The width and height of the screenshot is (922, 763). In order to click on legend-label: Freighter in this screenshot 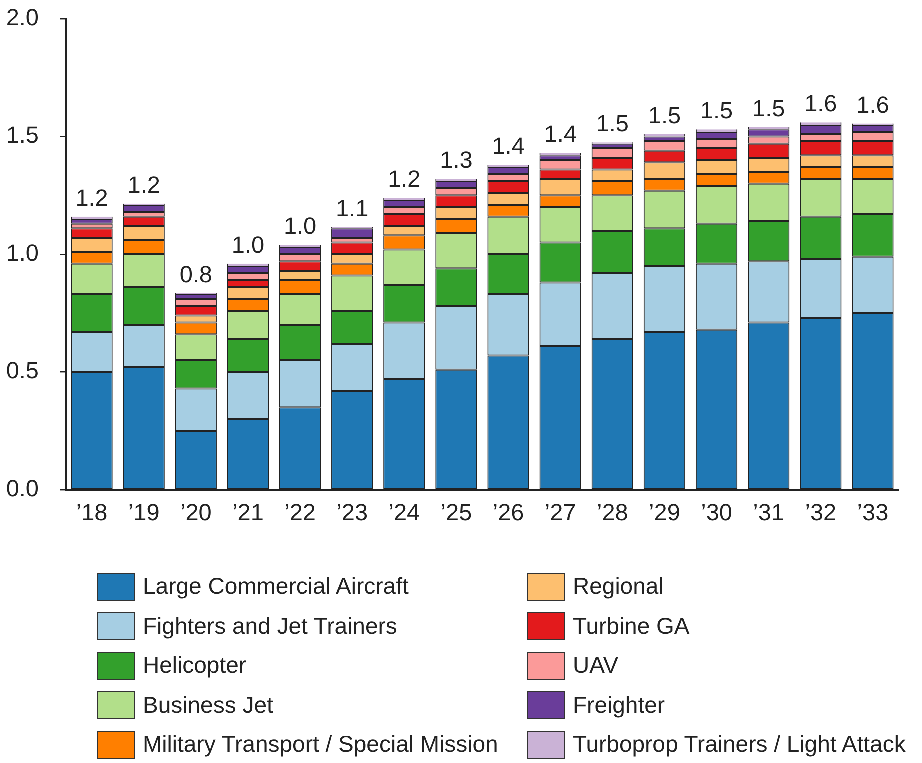, I will do `click(619, 705)`.